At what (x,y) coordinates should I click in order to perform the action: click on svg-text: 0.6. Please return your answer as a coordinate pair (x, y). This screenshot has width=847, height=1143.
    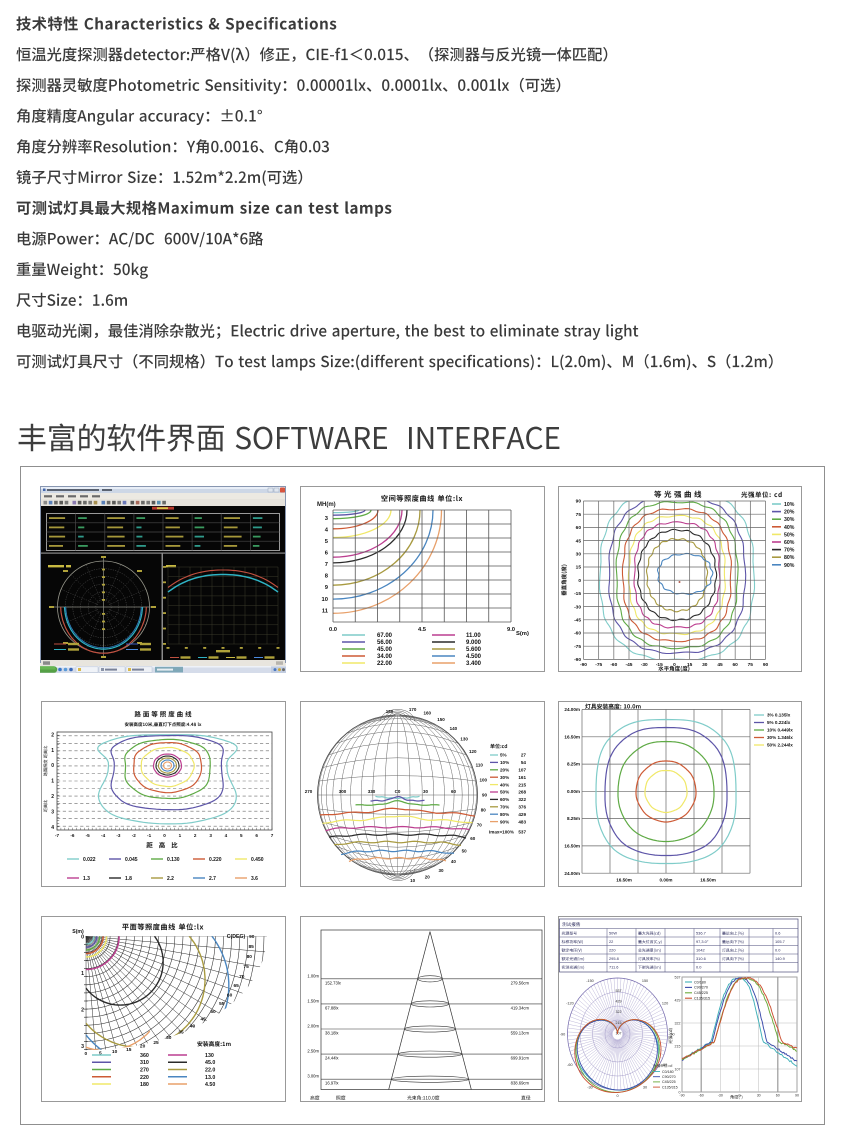
    Looking at the image, I should click on (777, 933).